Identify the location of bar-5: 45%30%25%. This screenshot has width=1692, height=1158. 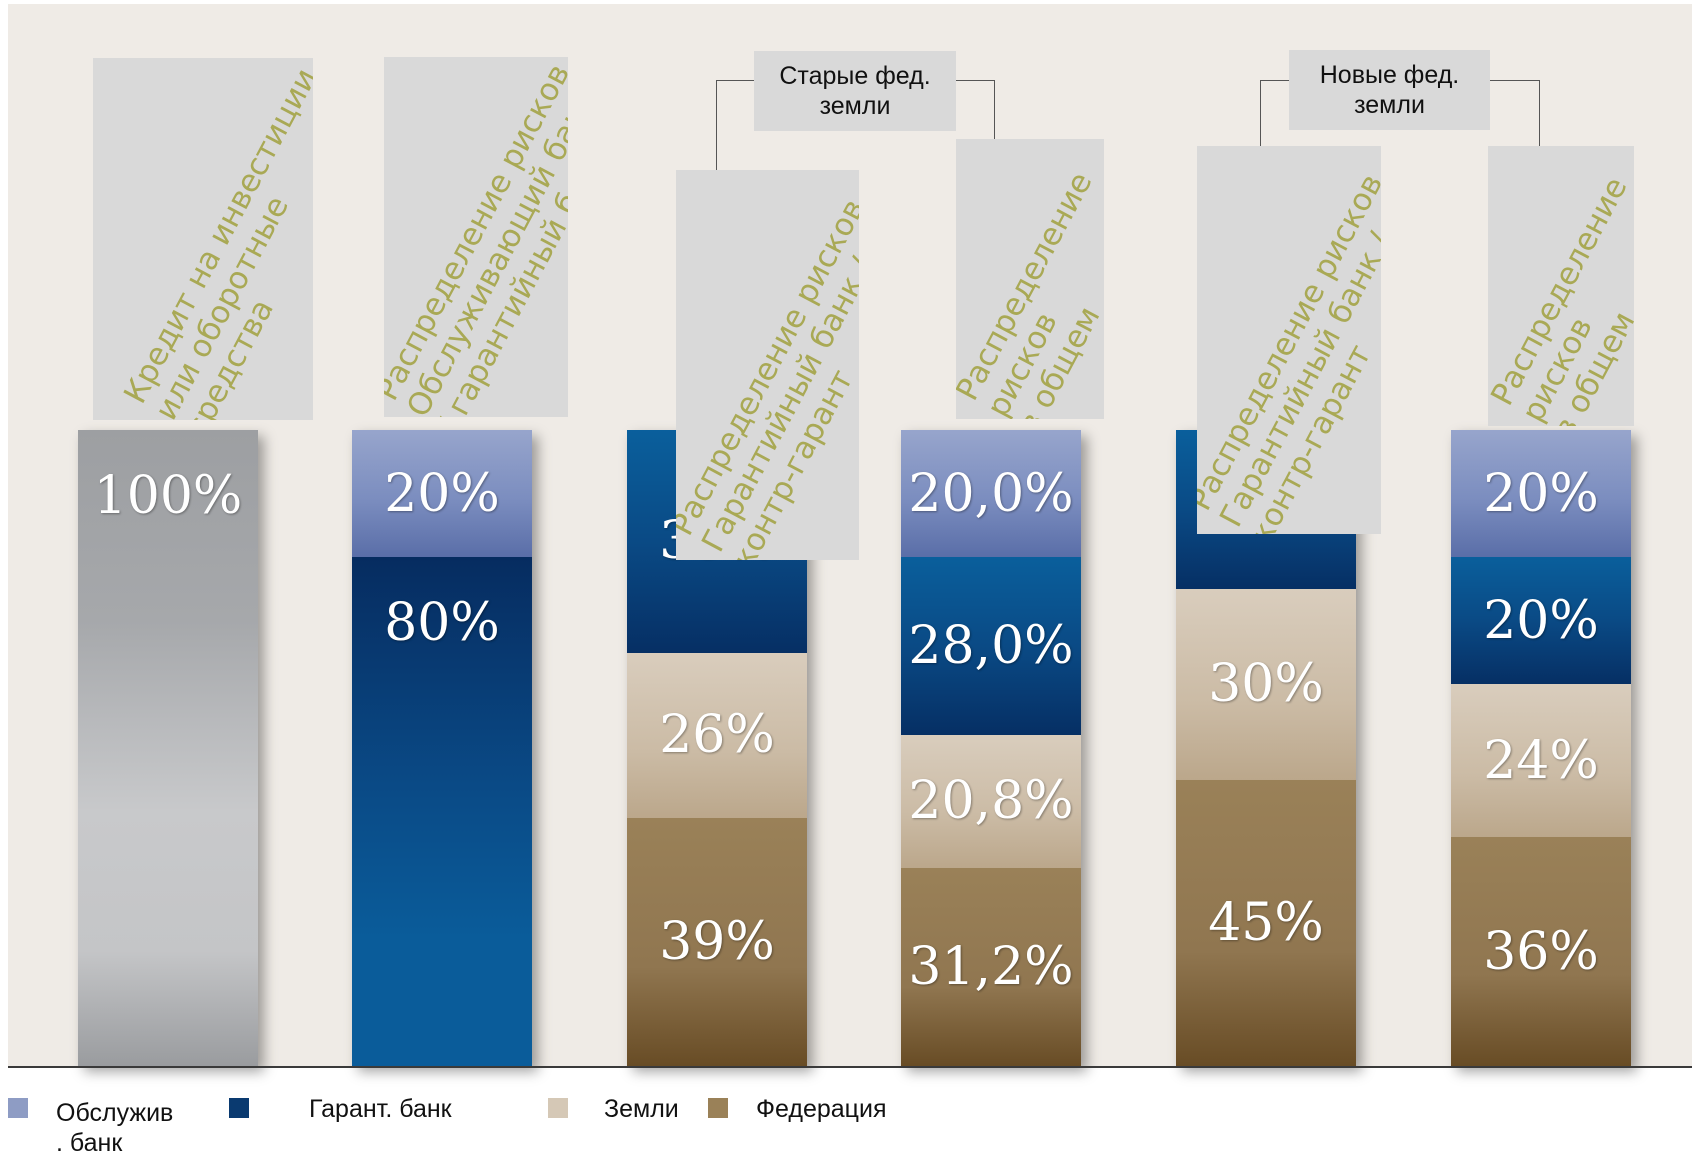
(1266, 748).